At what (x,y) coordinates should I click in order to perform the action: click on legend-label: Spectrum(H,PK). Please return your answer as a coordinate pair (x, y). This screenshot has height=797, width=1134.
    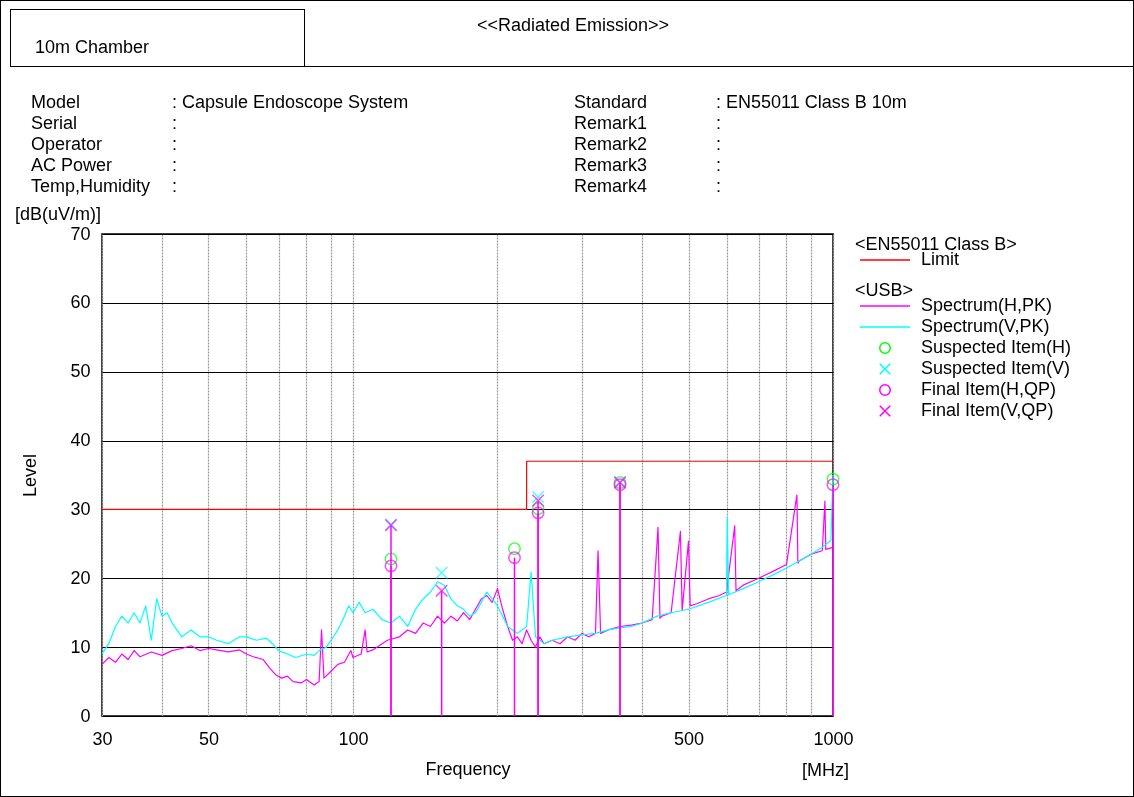
    Looking at the image, I should click on (987, 305).